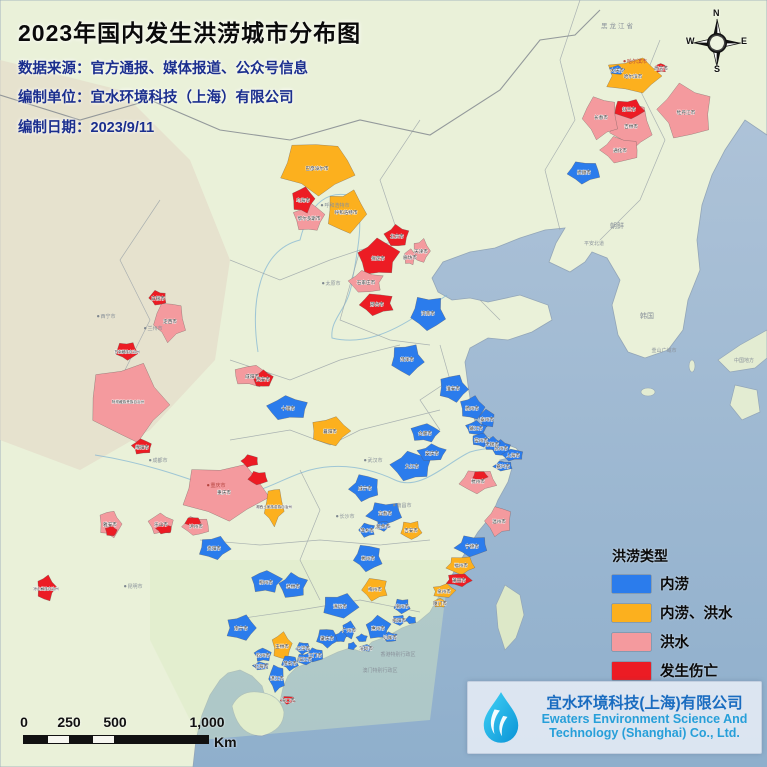  I want to click on city-region-邢台市, so click(376, 305).